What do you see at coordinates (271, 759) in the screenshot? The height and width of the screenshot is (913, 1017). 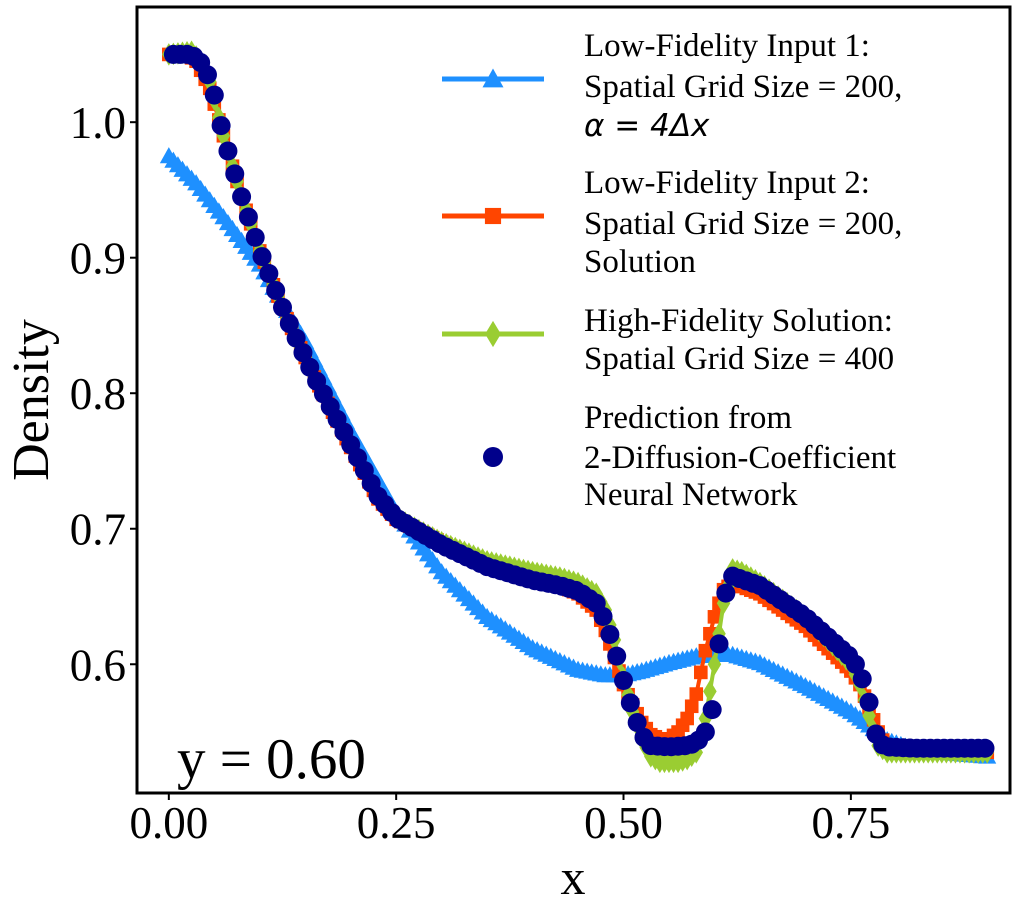 I see `subplot-annotation: y = 0.60` at bounding box center [271, 759].